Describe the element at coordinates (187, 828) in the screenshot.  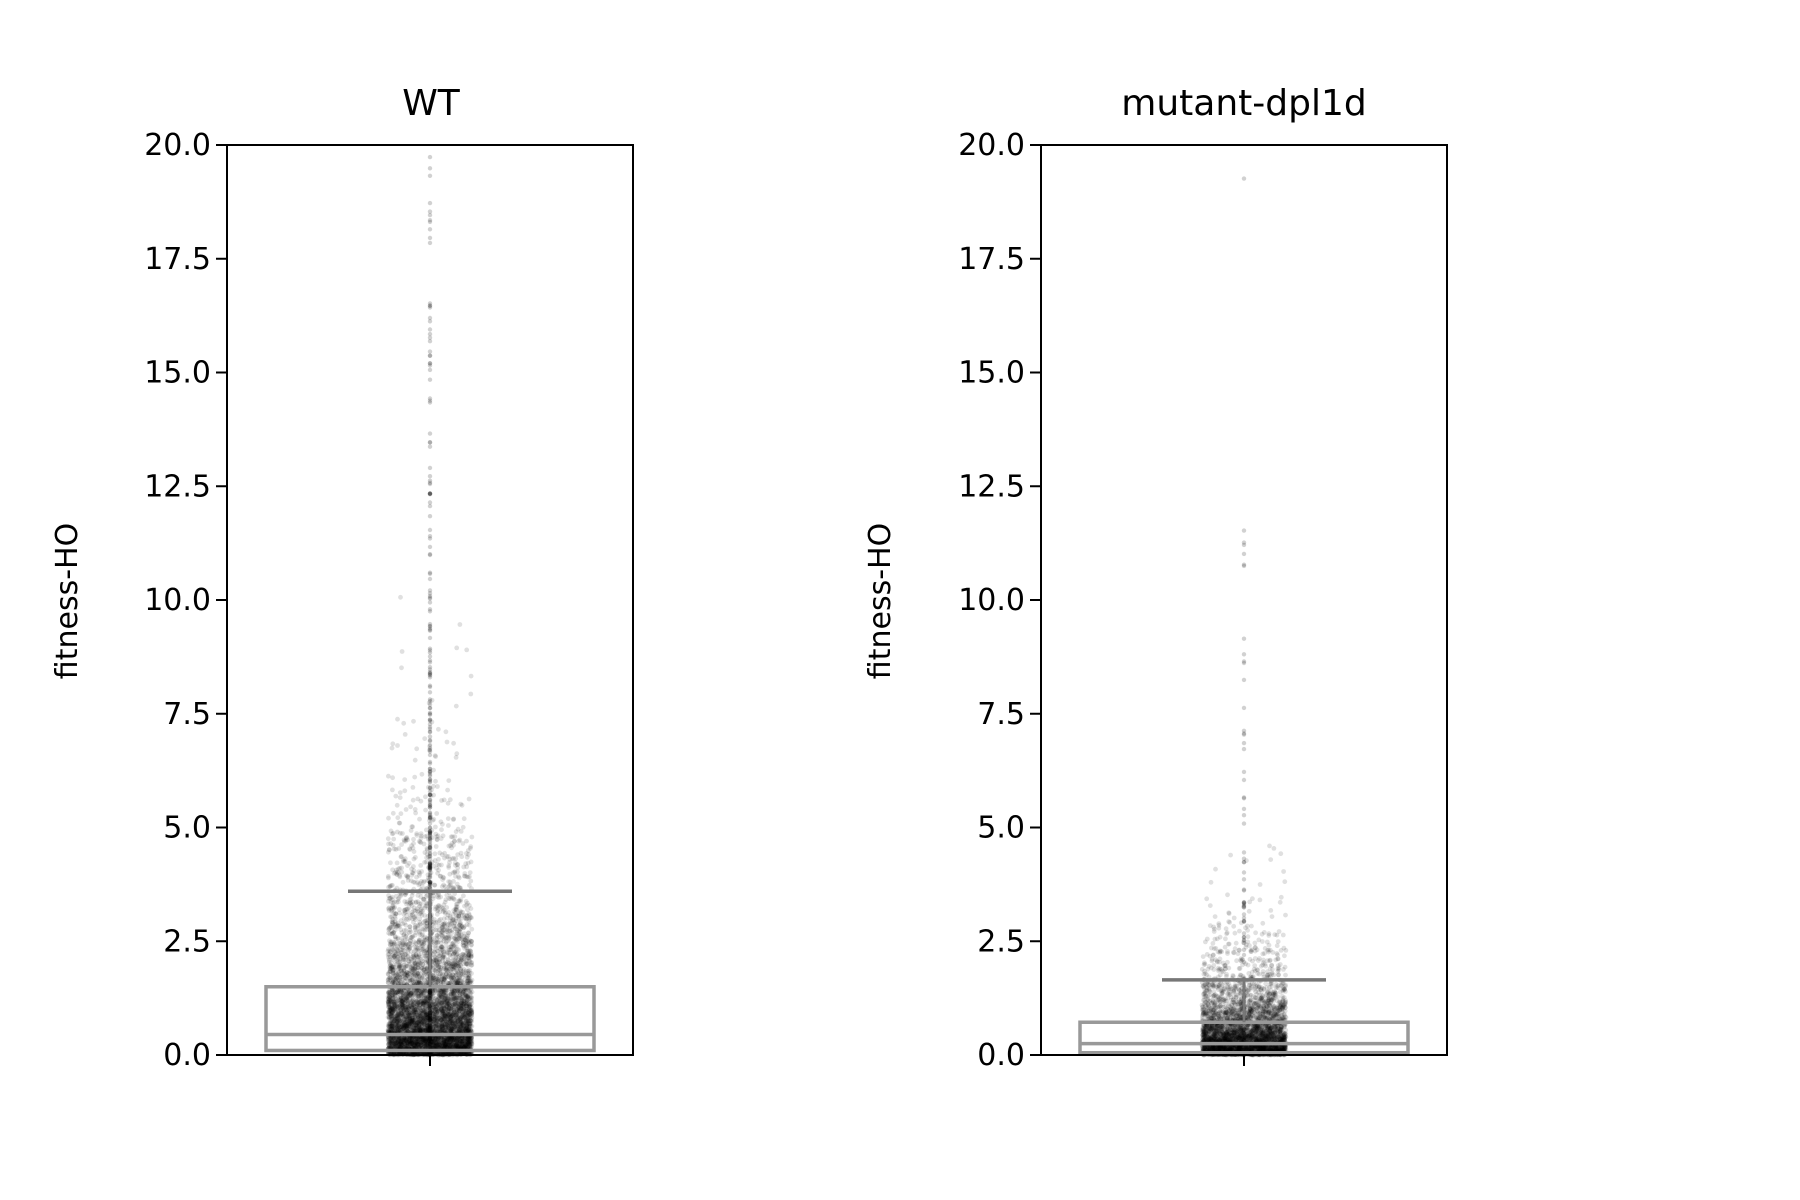
I see `y-tick-label: 5.0` at that location.